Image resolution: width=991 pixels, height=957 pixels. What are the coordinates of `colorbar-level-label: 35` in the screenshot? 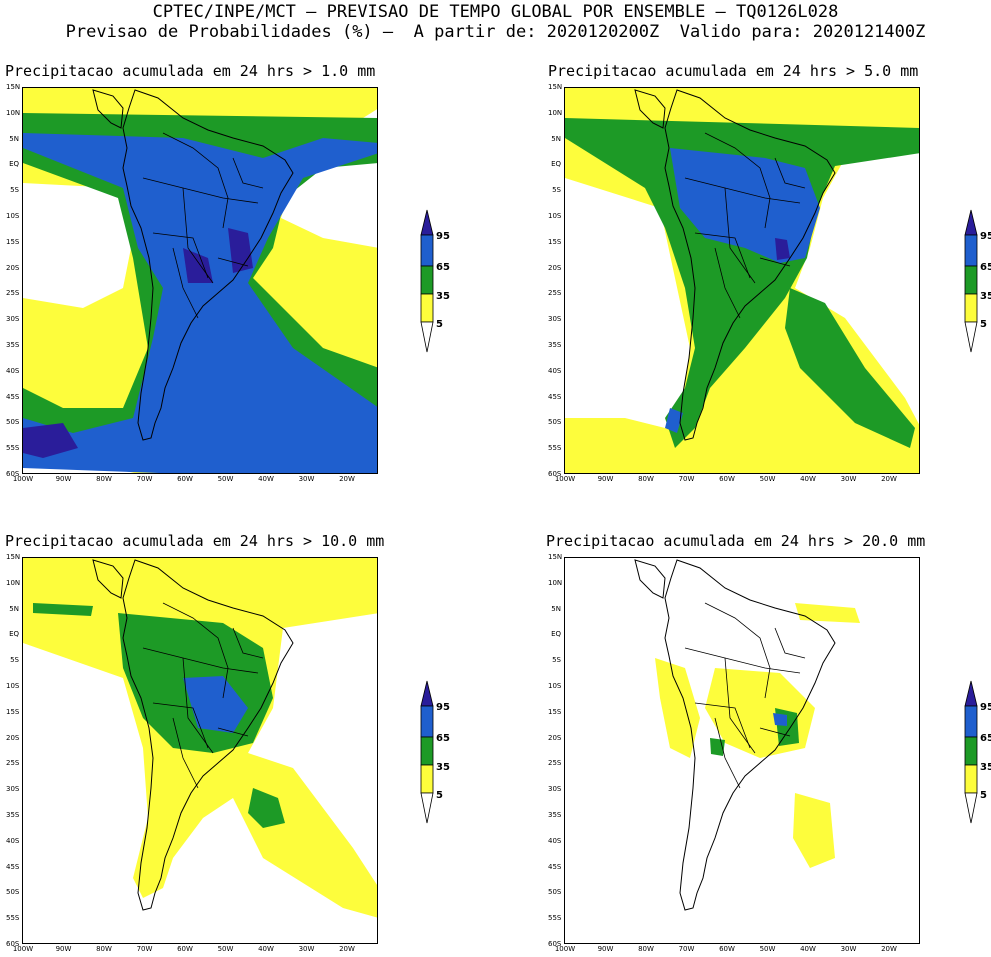 It's located at (443, 767).